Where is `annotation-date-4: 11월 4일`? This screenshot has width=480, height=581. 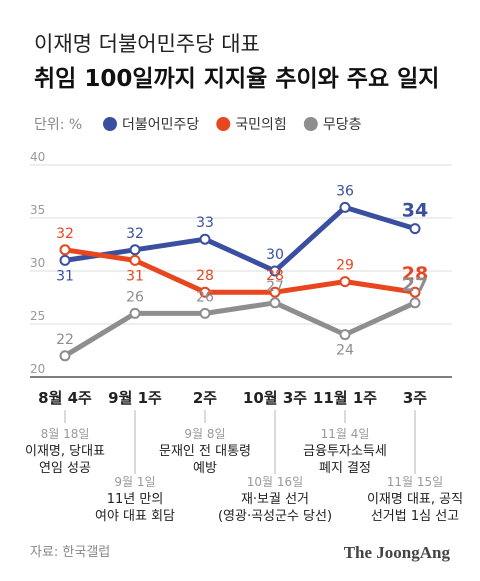
annotation-date-4: 11월 4일 is located at coordinates (345, 434).